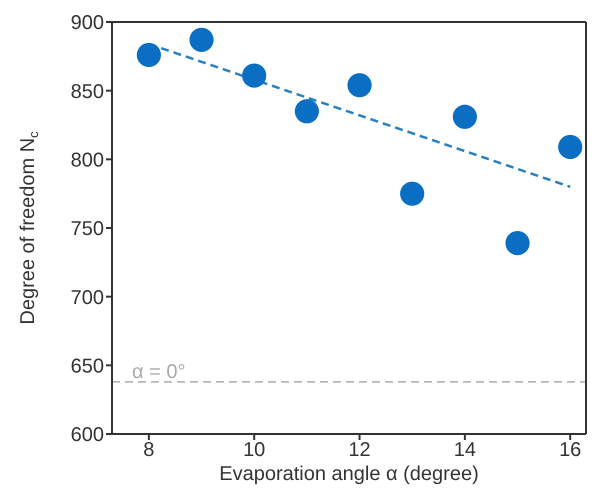 The height and width of the screenshot is (497, 603). What do you see at coordinates (148, 450) in the screenshot?
I see `x-tick-label: 8` at bounding box center [148, 450].